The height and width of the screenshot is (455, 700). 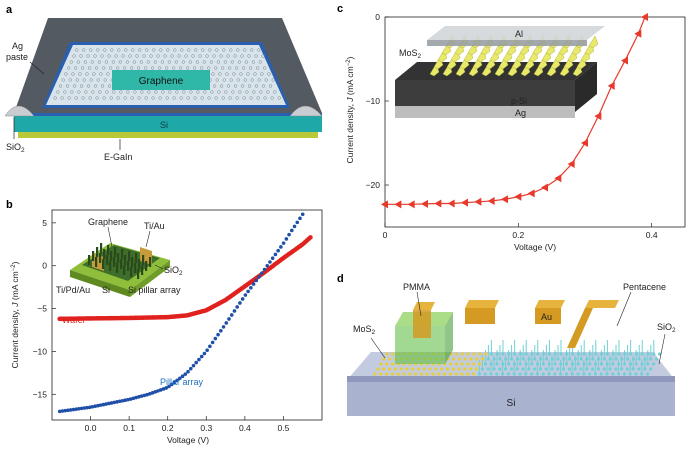 What do you see at coordinates (420, 345) in the screenshot?
I see `pmma-block` at bounding box center [420, 345].